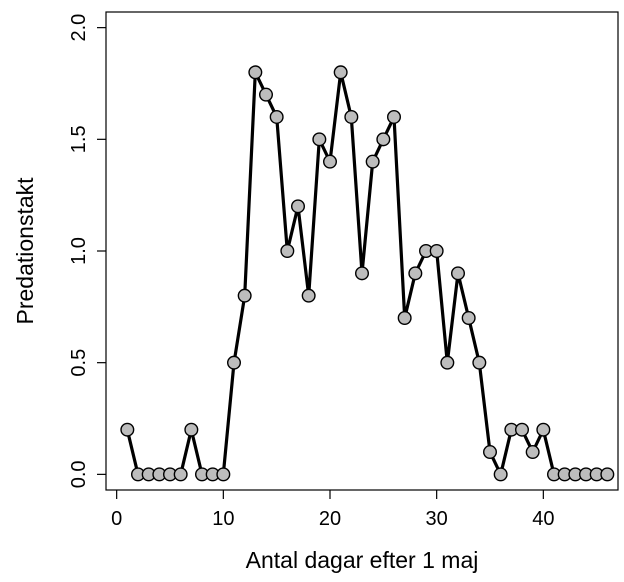 Image resolution: width=624 pixels, height=582 pixels. Describe the element at coordinates (79, 474) in the screenshot. I see `y-tick-label: 0.0` at that location.